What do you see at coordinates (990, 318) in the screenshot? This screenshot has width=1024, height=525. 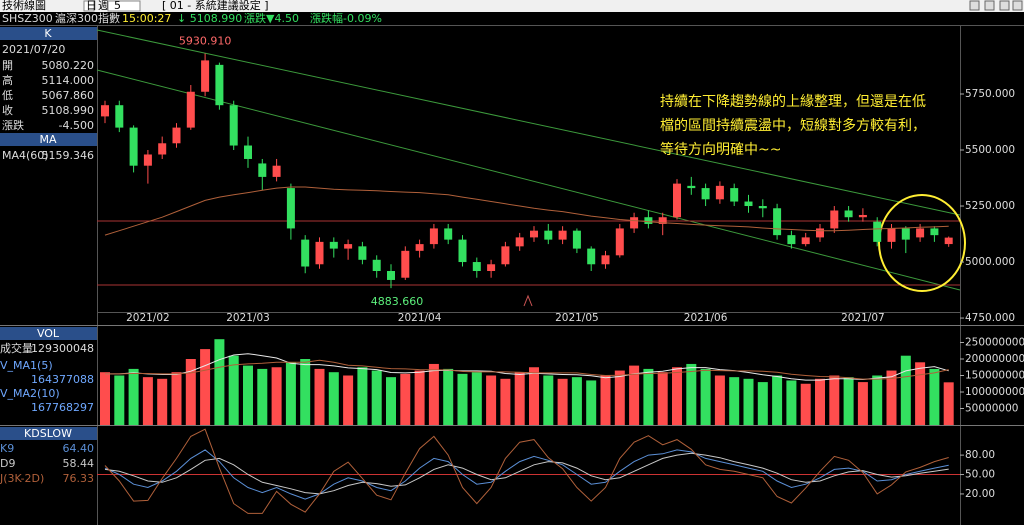 I see `y-tick-label: 4750.000` at bounding box center [990, 318].